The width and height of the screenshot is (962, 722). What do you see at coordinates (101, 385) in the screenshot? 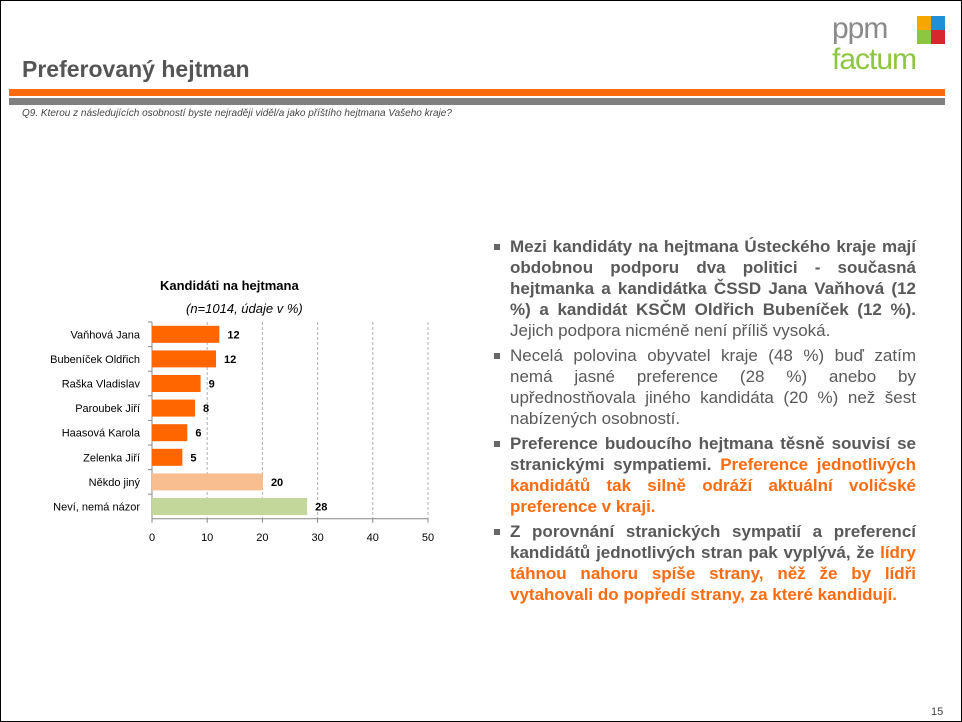
I see `category-label: Raška Vladislav` at bounding box center [101, 385].